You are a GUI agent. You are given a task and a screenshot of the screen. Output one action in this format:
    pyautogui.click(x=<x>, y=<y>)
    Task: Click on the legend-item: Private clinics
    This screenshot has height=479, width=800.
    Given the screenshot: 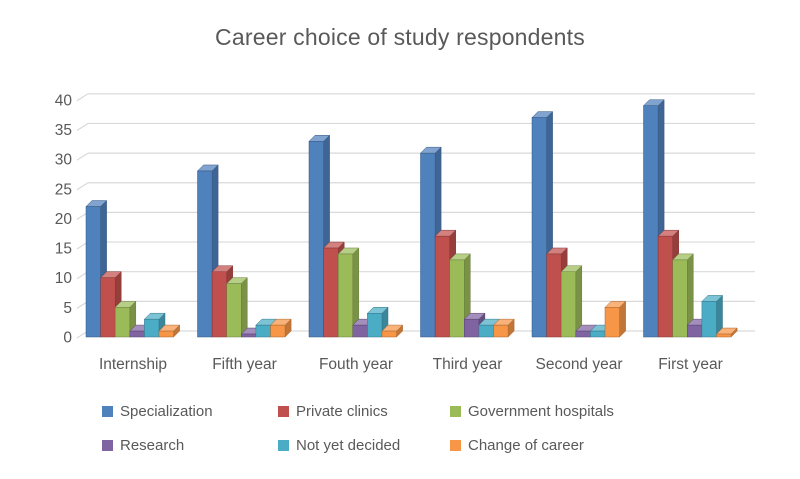 What is the action you would take?
    pyautogui.click(x=364, y=411)
    